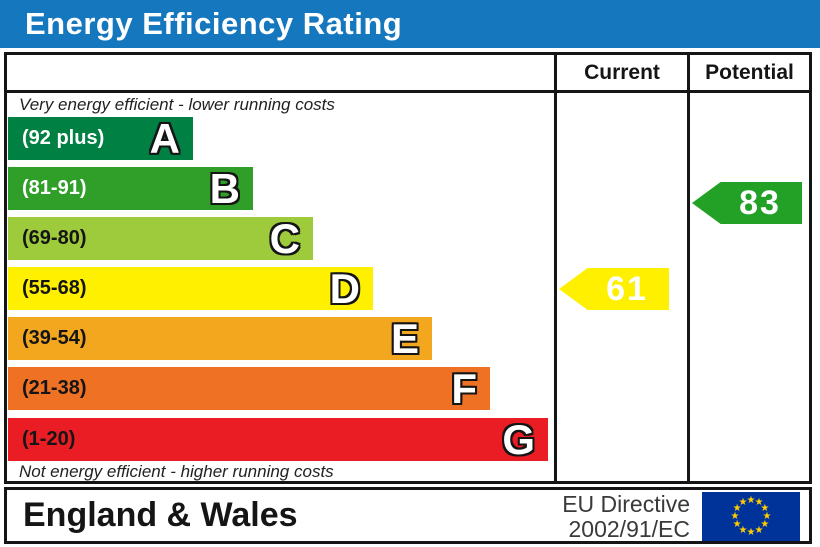 This screenshot has height=547, width=820. I want to click on band-letter: E, so click(404, 338).